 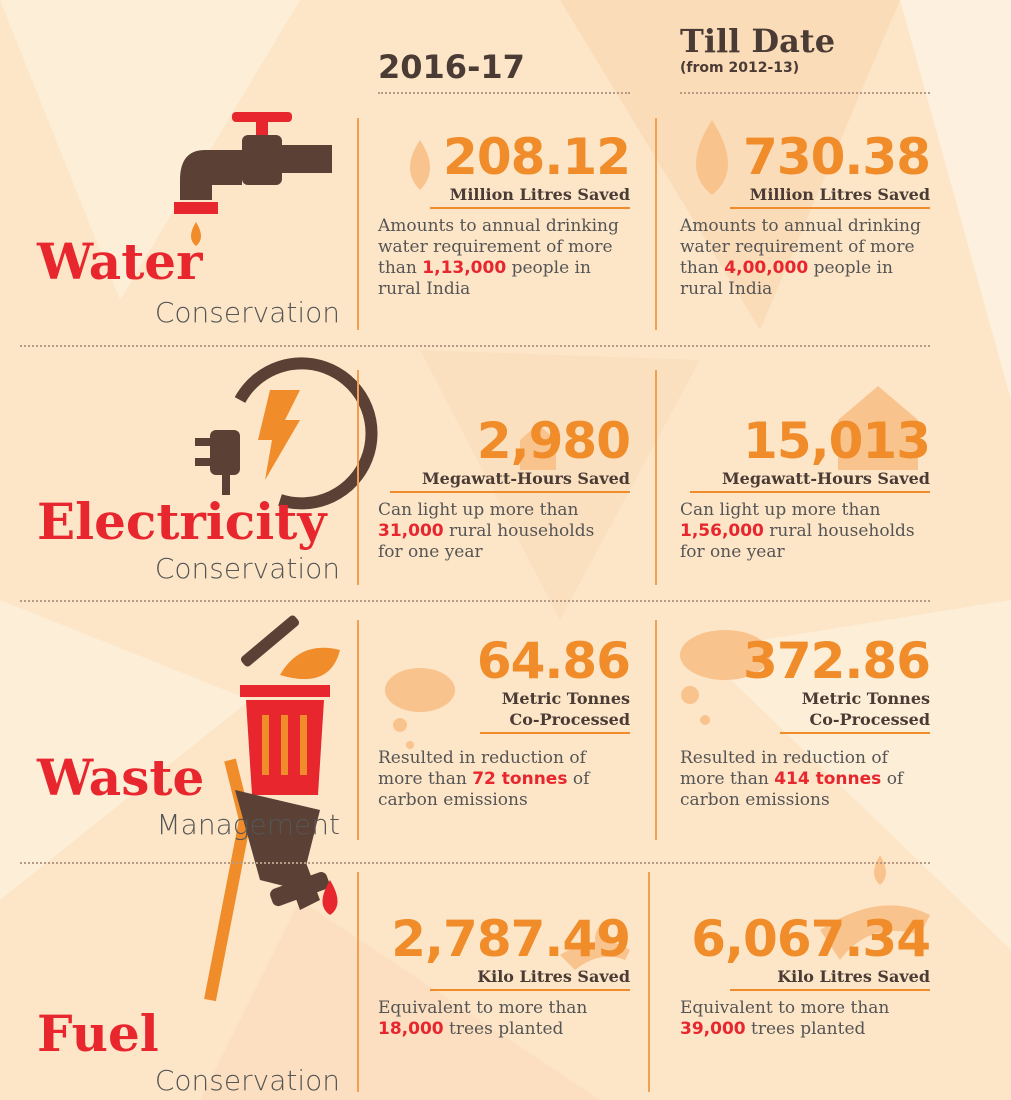 What do you see at coordinates (740, 68) in the screenshot?
I see `till-date-note: (from 2012-13)` at bounding box center [740, 68].